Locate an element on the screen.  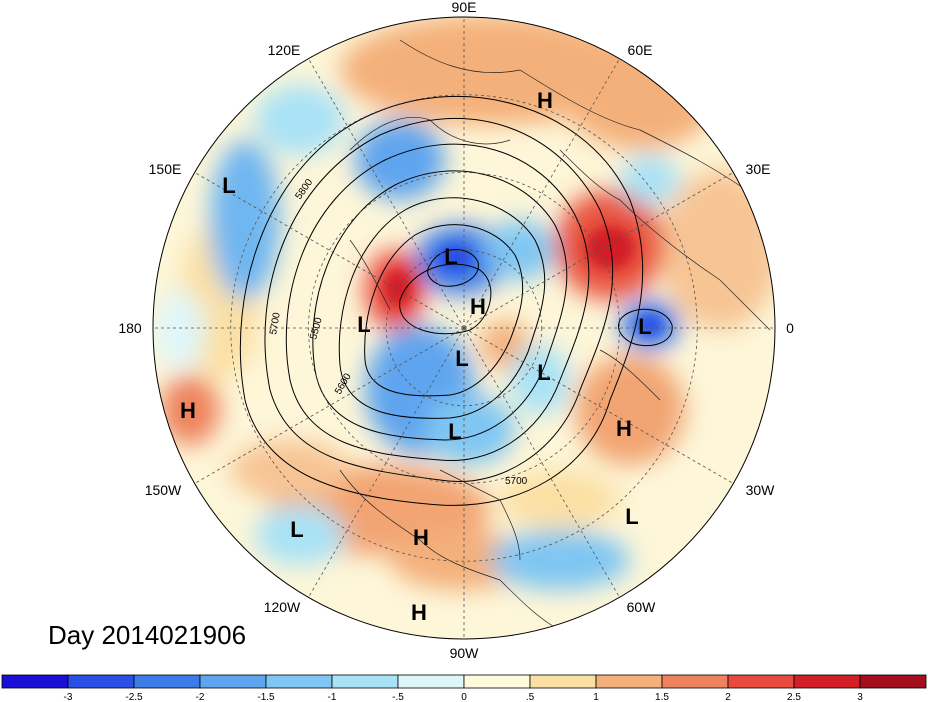
colorbar-ticks: -3 -2.5 -2 -1.5 -1 -.5 0 .5 1 1.5 2 2.5 3 is located at coordinates (464, 697).